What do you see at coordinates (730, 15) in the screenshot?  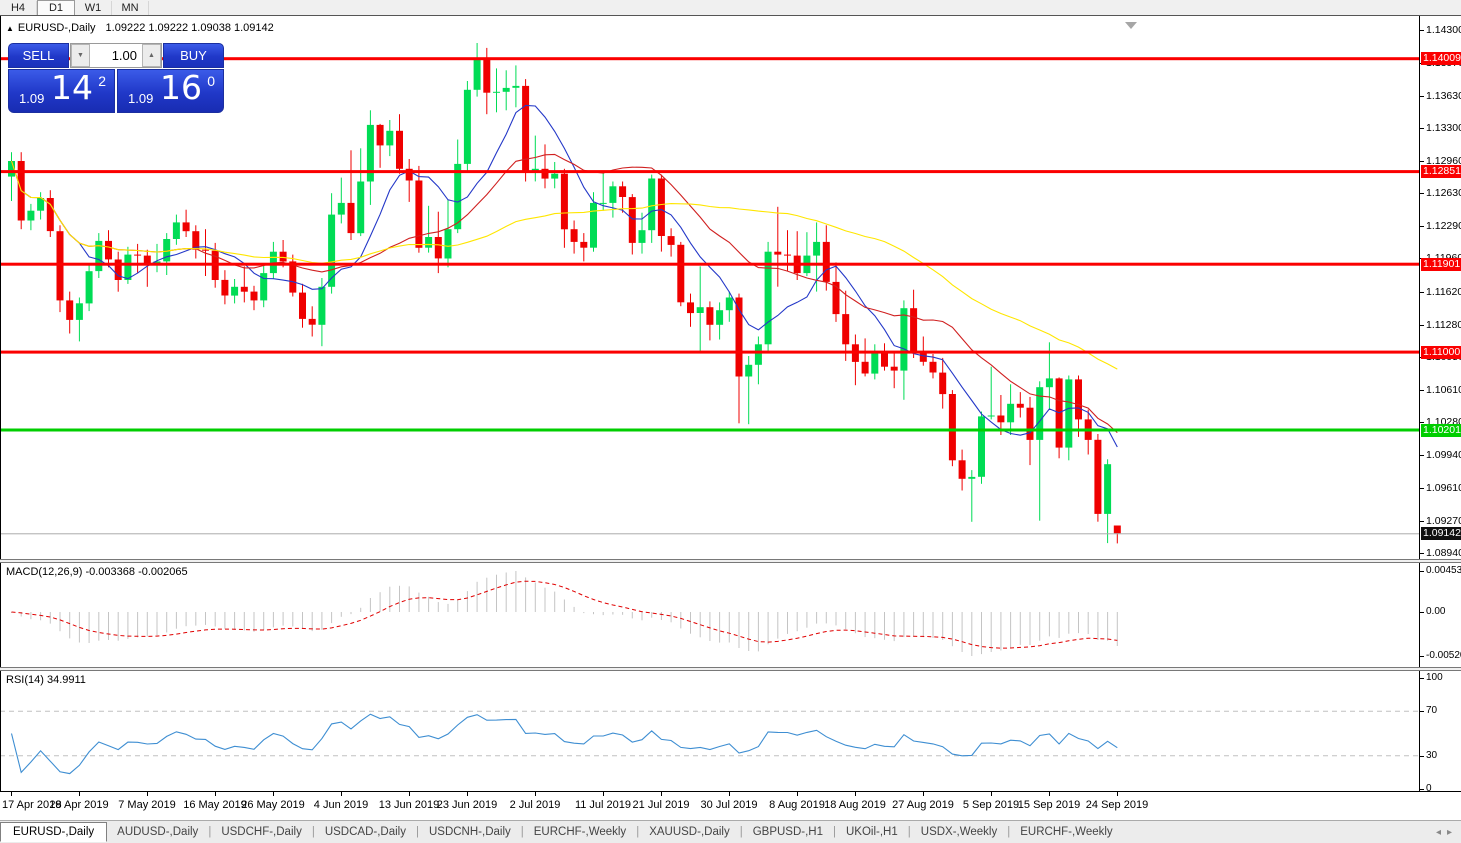 I see `toolbar-divider` at bounding box center [730, 15].